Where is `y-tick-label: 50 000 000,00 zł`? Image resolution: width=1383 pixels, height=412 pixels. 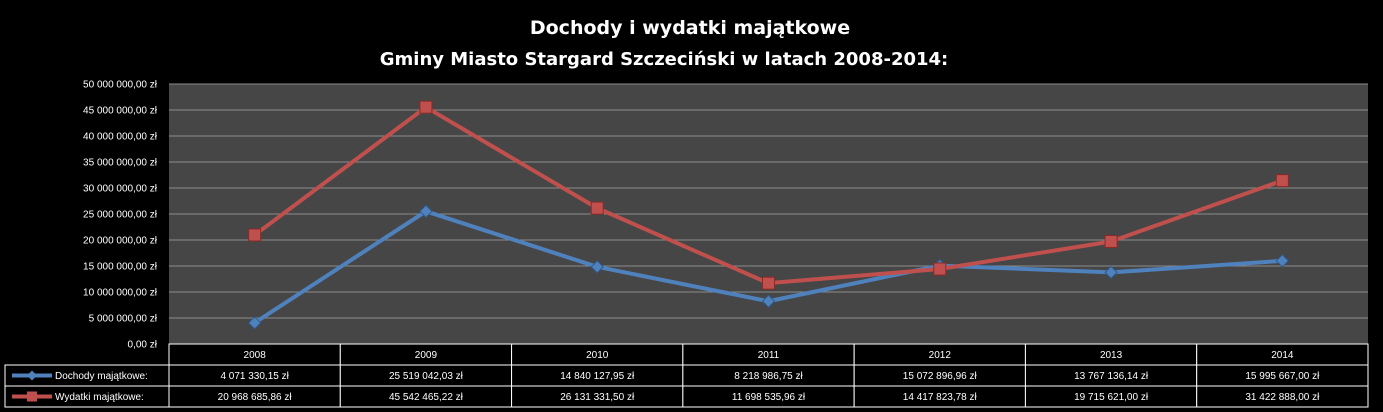 y-tick-label: 50 000 000,00 zł is located at coordinates (120, 85).